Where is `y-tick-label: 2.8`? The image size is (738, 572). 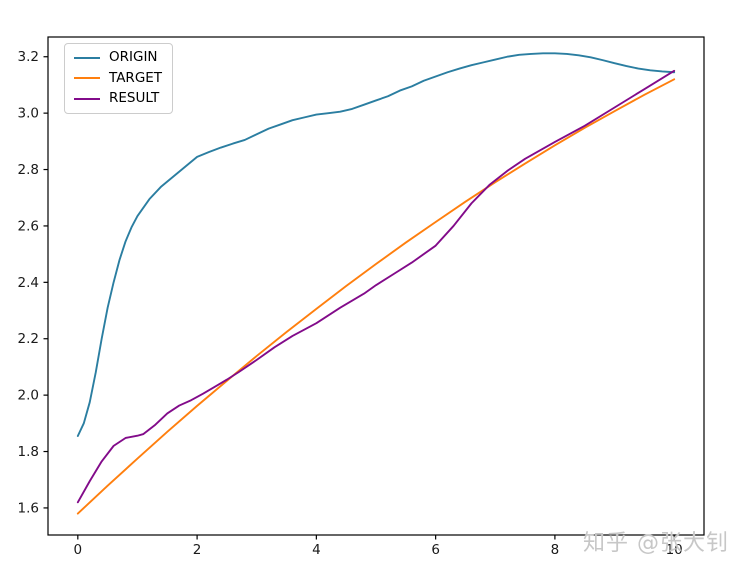
y-tick-label: 2.8 is located at coordinates (28, 170).